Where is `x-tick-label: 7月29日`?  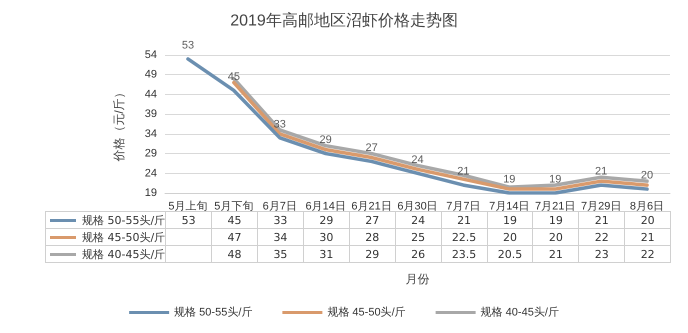 x-tick-label: 7月29日 is located at coordinates (601, 206).